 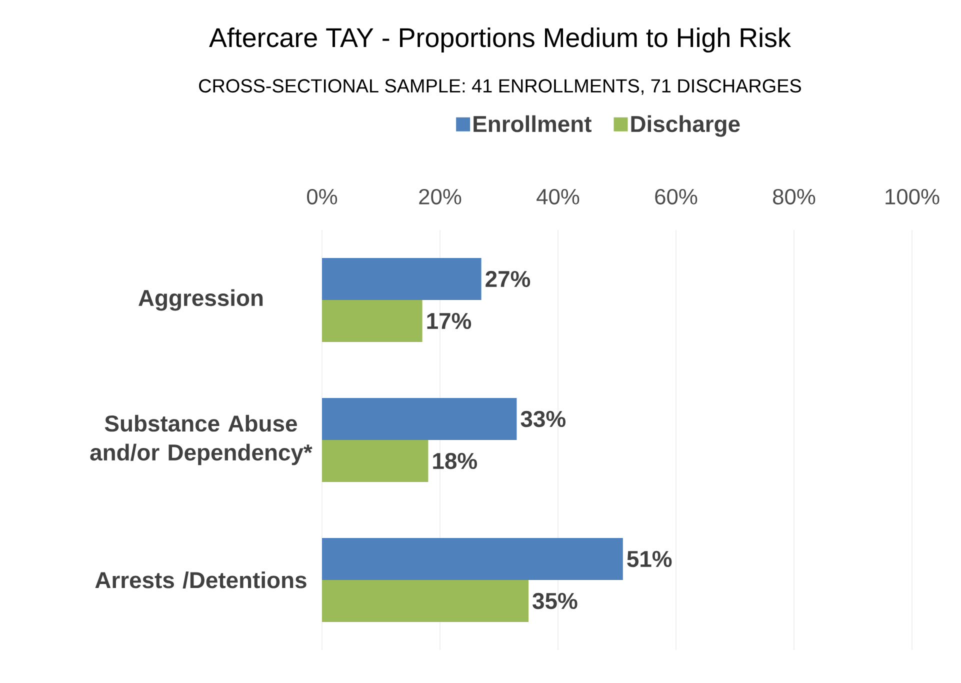 What do you see at coordinates (533, 123) in the screenshot?
I see `legend-label: Enrollment` at bounding box center [533, 123].